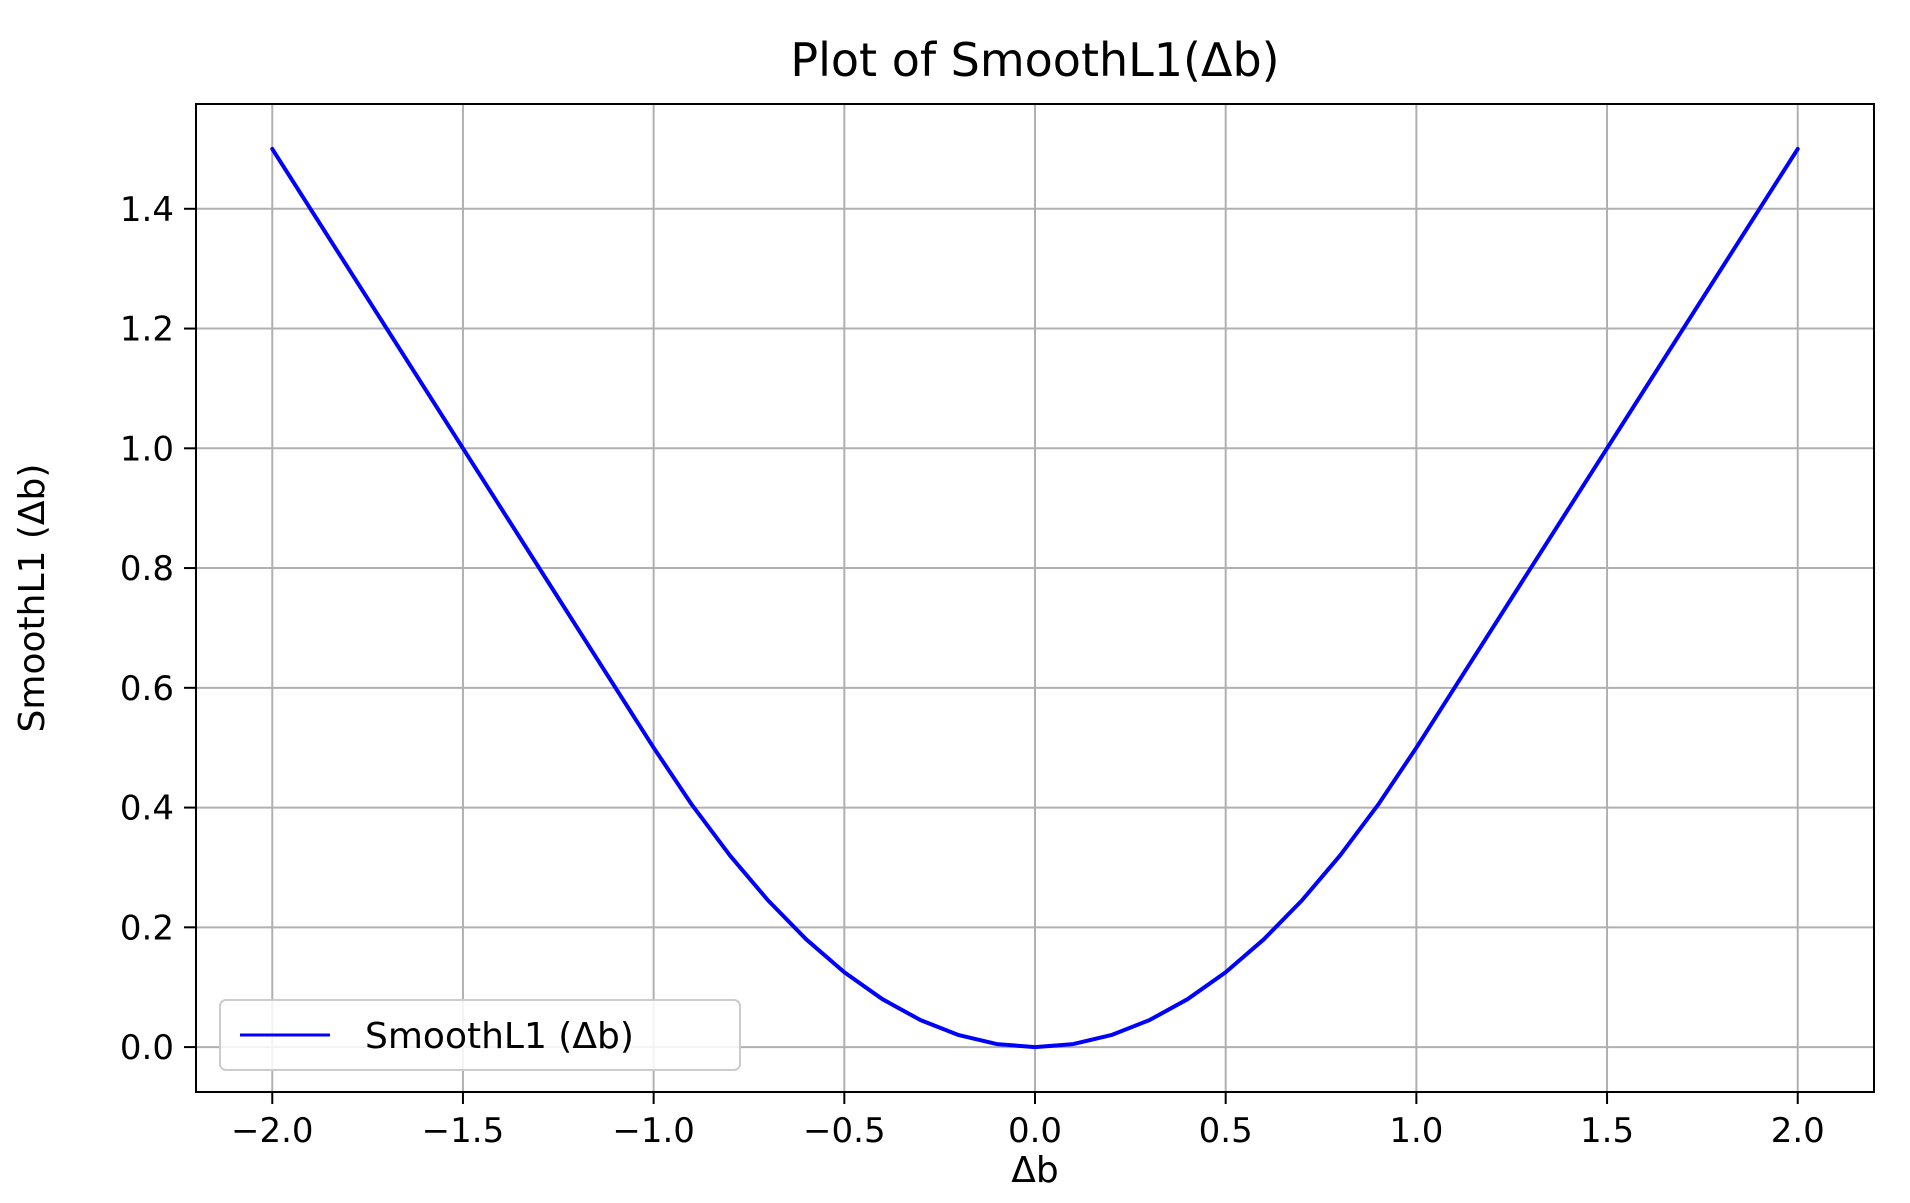 This screenshot has height=1203, width=1910. What do you see at coordinates (147, 689) in the screenshot?
I see `y-tick-label: 0.6` at bounding box center [147, 689].